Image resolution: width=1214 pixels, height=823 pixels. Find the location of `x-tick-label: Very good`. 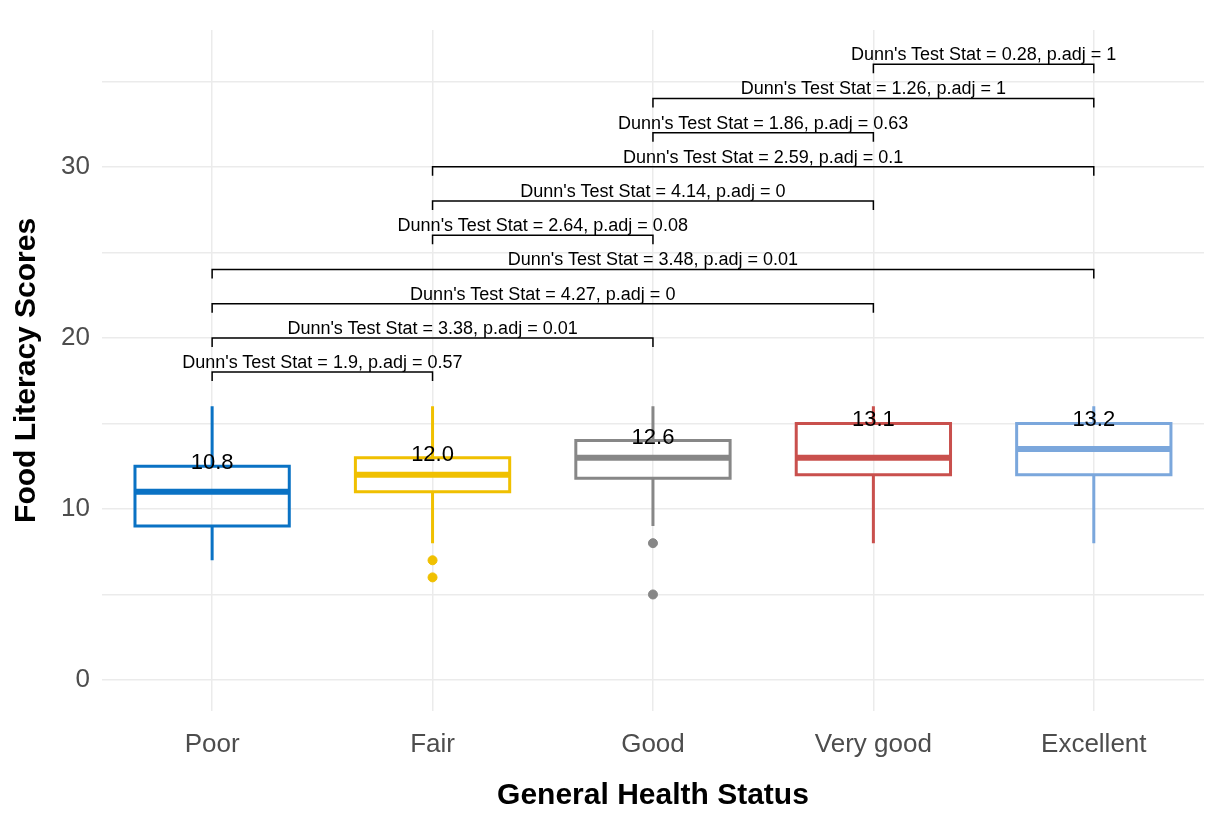

x-tick-label: Very good is located at coordinates (873, 742).